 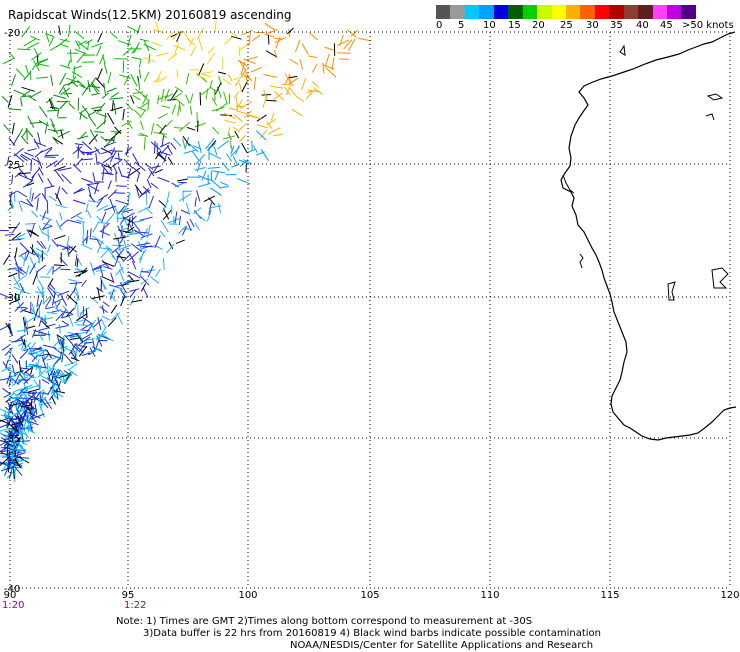 I want to click on time-label-2: 1:22, so click(x=135, y=605).